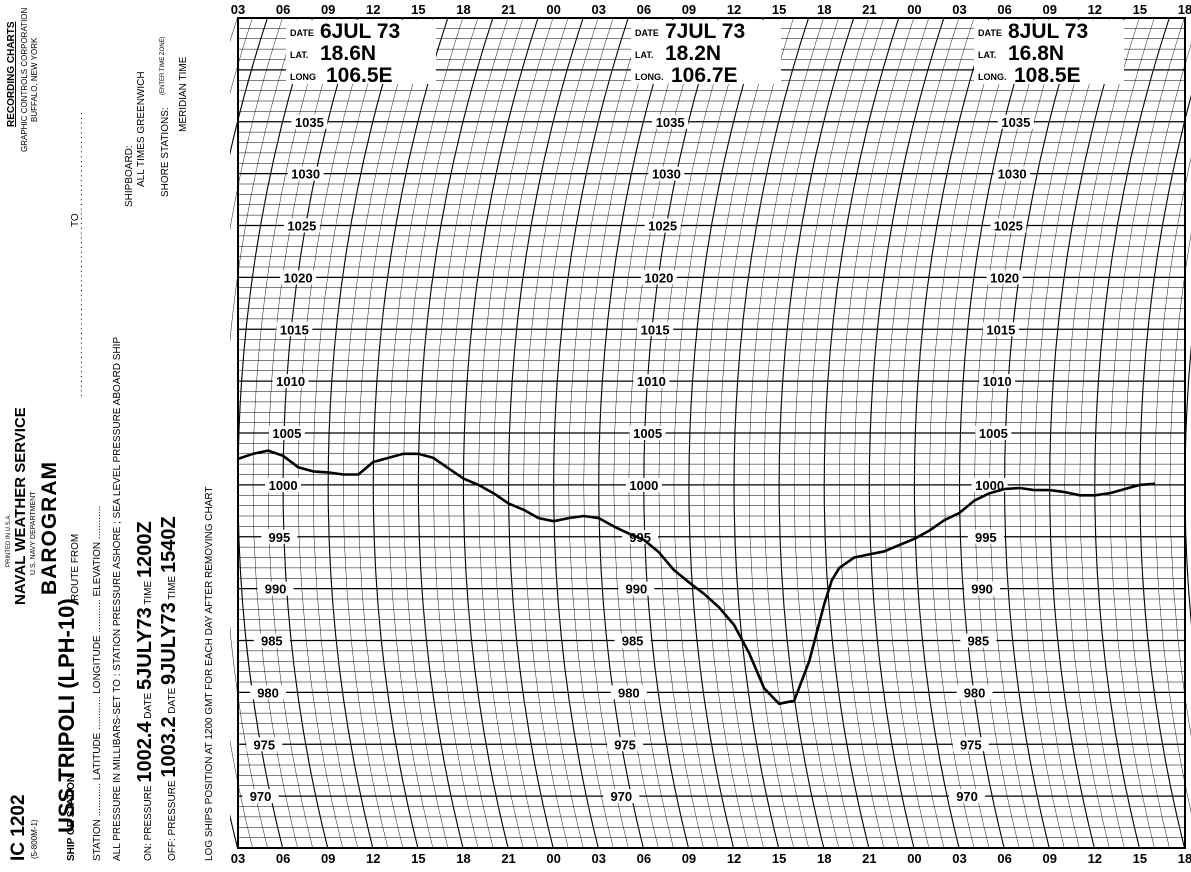 The width and height of the screenshot is (1191, 872). I want to click on day-box-bg, so click(706, 52).